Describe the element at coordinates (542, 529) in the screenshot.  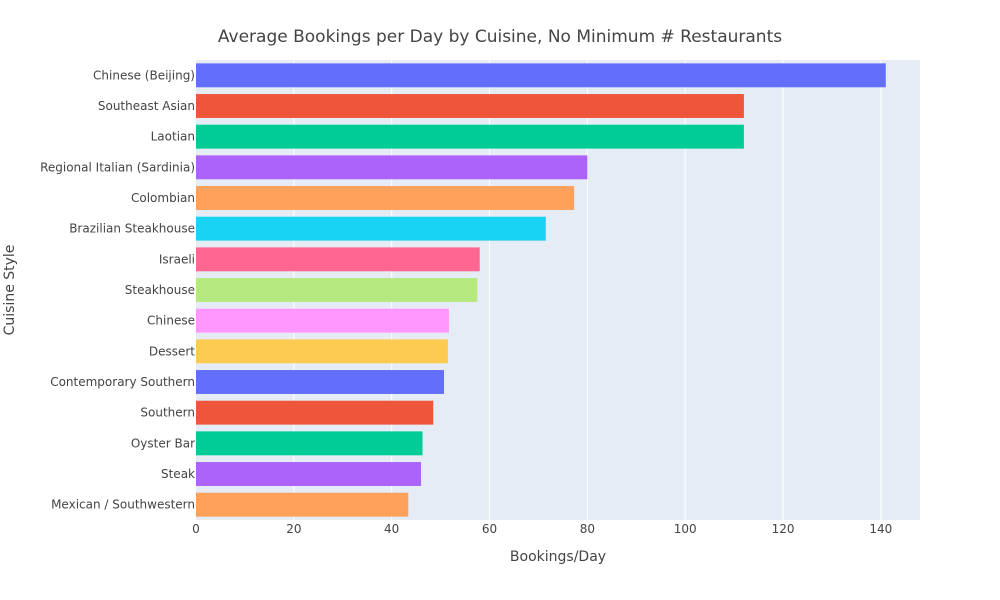
I see `x-tick-labels: 0 20 40 60 80 100 120 140` at that location.